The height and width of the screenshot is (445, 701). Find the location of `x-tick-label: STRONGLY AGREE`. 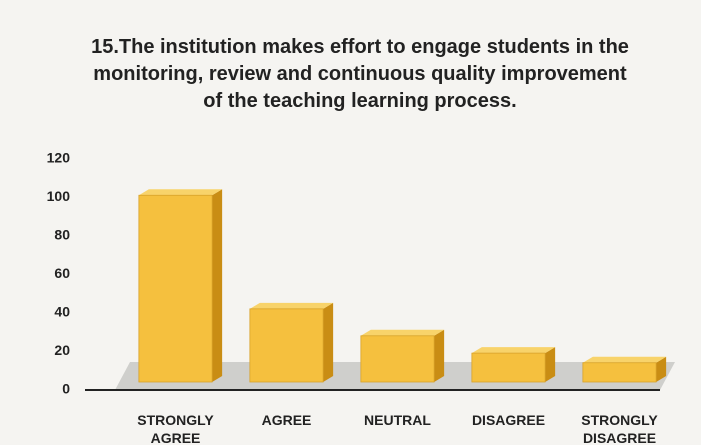

x-tick-label: STRONGLY AGREE is located at coordinates (175, 428).